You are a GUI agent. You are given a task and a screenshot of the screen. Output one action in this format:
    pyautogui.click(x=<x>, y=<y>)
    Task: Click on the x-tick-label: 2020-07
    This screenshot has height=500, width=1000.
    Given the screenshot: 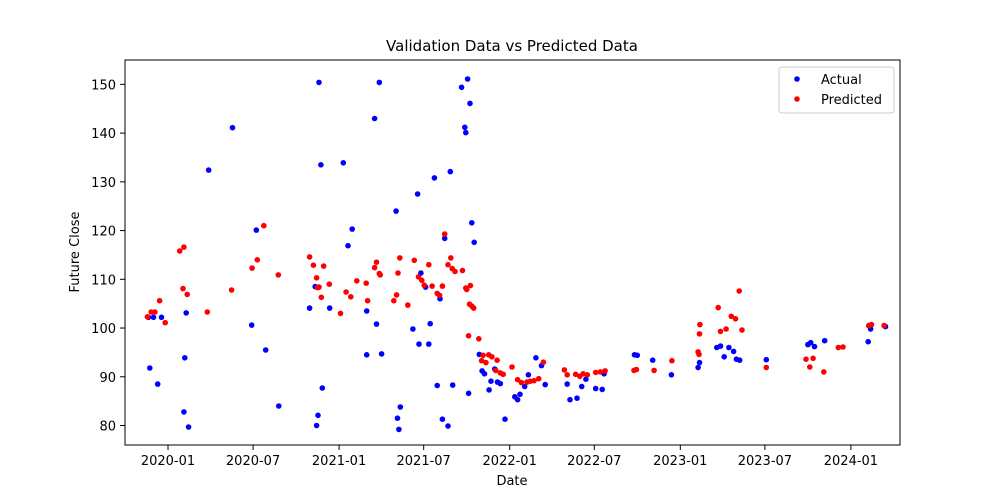 What is the action you would take?
    pyautogui.click(x=253, y=461)
    